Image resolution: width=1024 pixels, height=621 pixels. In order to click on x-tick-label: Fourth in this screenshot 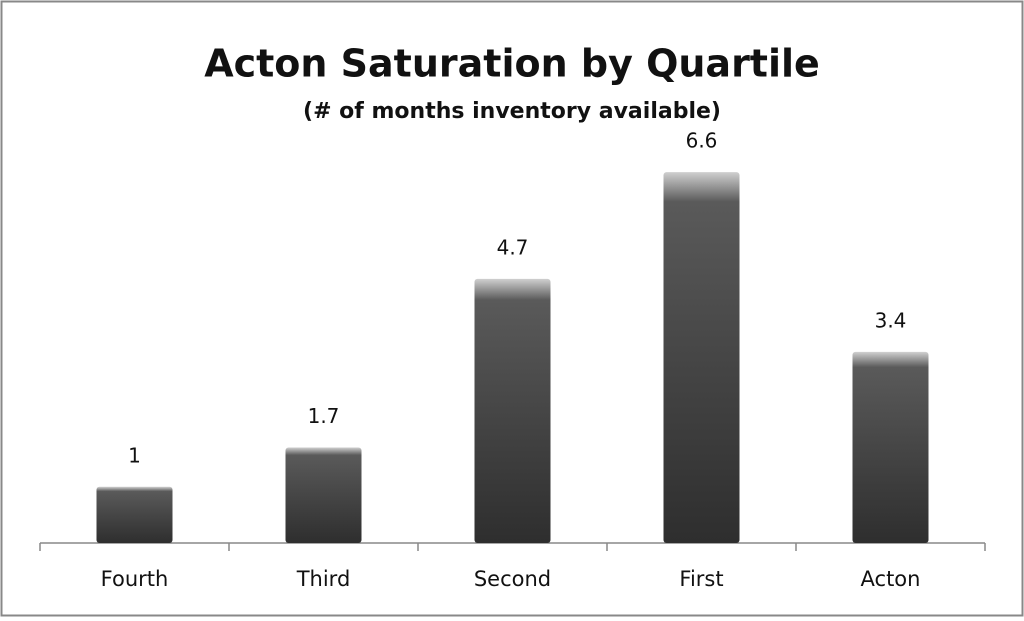, I will do `click(135, 579)`.